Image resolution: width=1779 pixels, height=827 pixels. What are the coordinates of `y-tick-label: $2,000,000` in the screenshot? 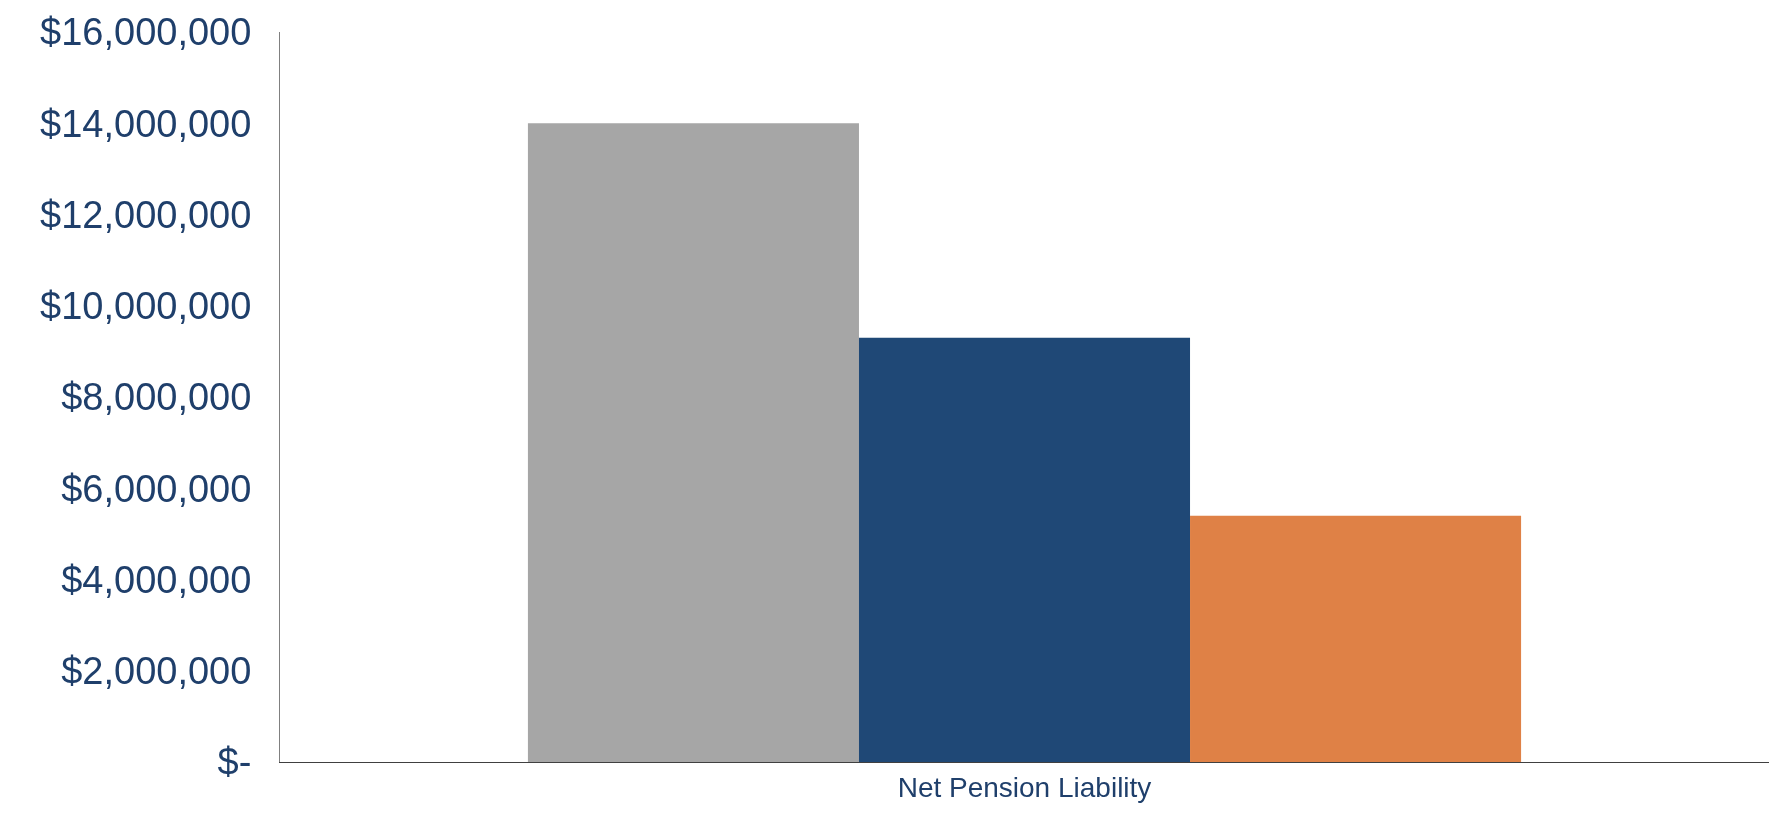 It's located at (156, 671).